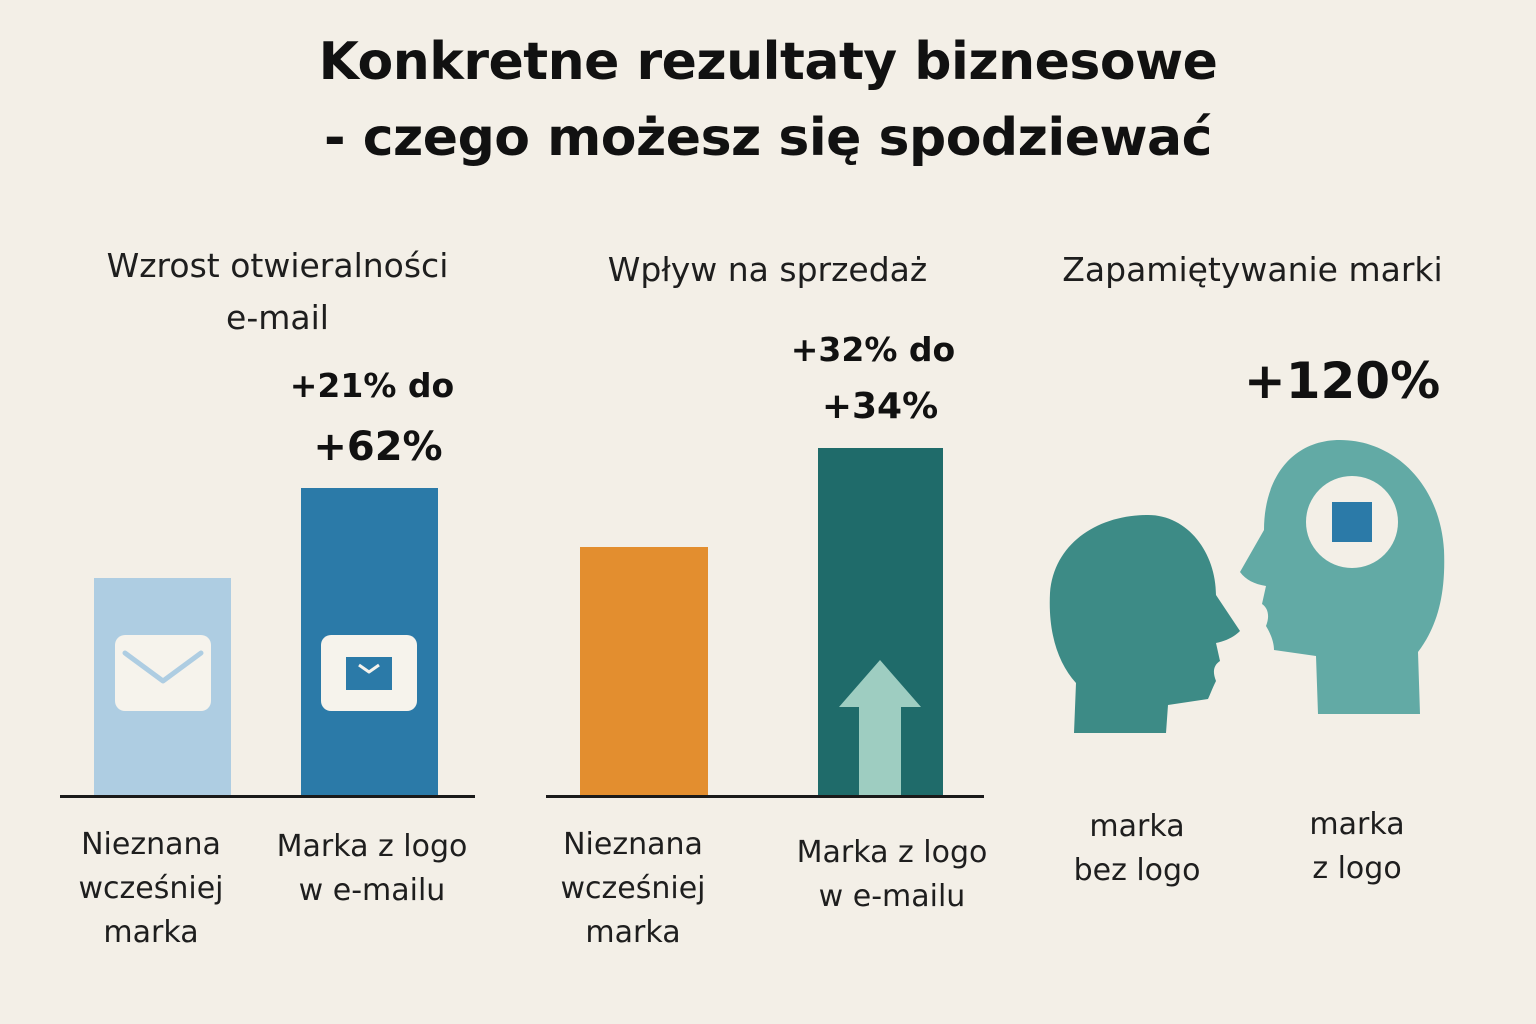 This screenshot has height=1024, width=1536. What do you see at coordinates (1357, 847) in the screenshot?
I see `caption-brand-with-logo: marka z logo` at bounding box center [1357, 847].